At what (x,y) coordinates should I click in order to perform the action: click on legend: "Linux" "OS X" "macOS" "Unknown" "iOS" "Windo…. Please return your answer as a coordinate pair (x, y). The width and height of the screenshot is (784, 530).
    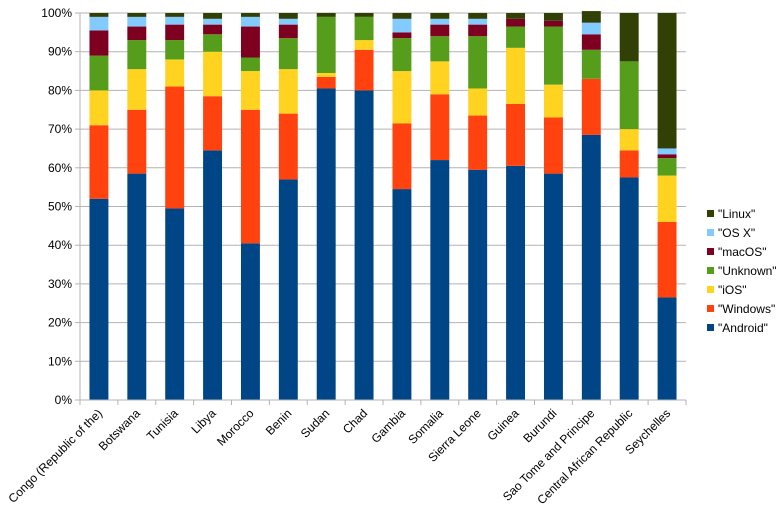
    Looking at the image, I should click on (742, 271).